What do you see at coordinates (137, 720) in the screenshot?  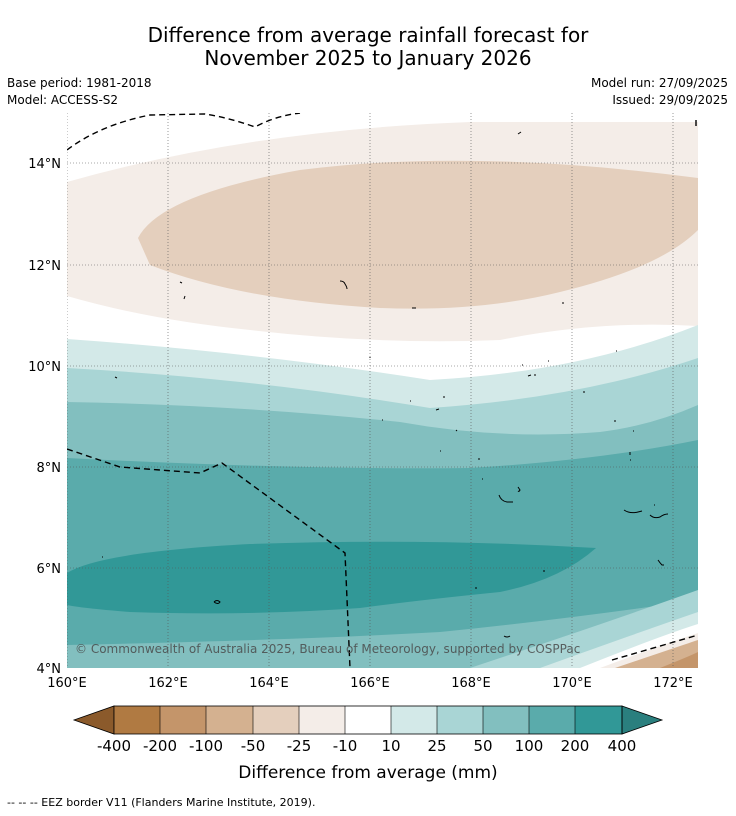 I see `colorbar-swatch-neg400-neg200` at bounding box center [137, 720].